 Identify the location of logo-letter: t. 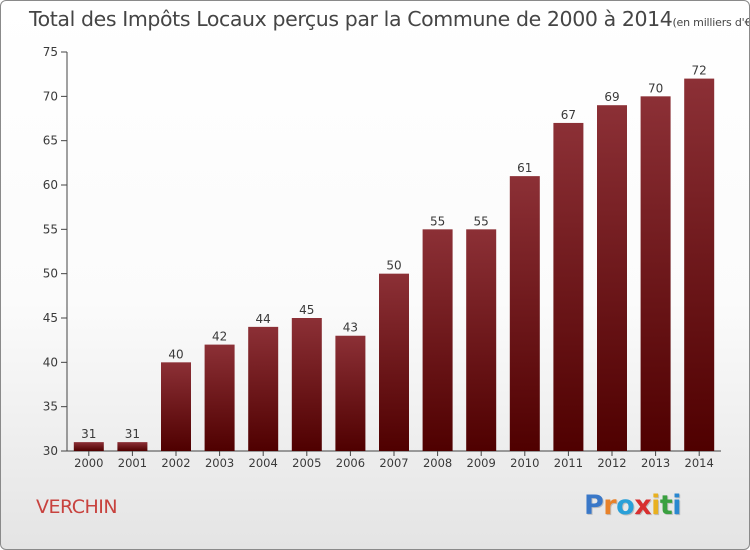
(666, 505).